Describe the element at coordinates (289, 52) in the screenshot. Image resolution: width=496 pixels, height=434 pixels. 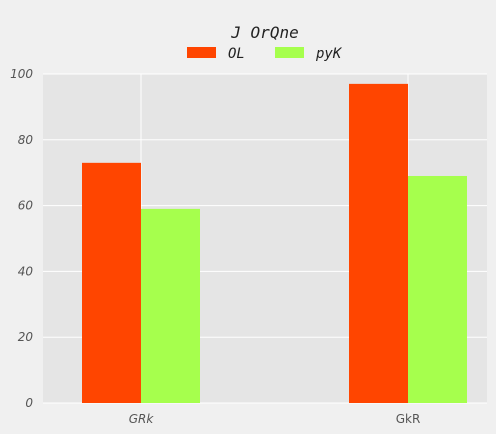
I see `legend-swatch-pyk` at that location.